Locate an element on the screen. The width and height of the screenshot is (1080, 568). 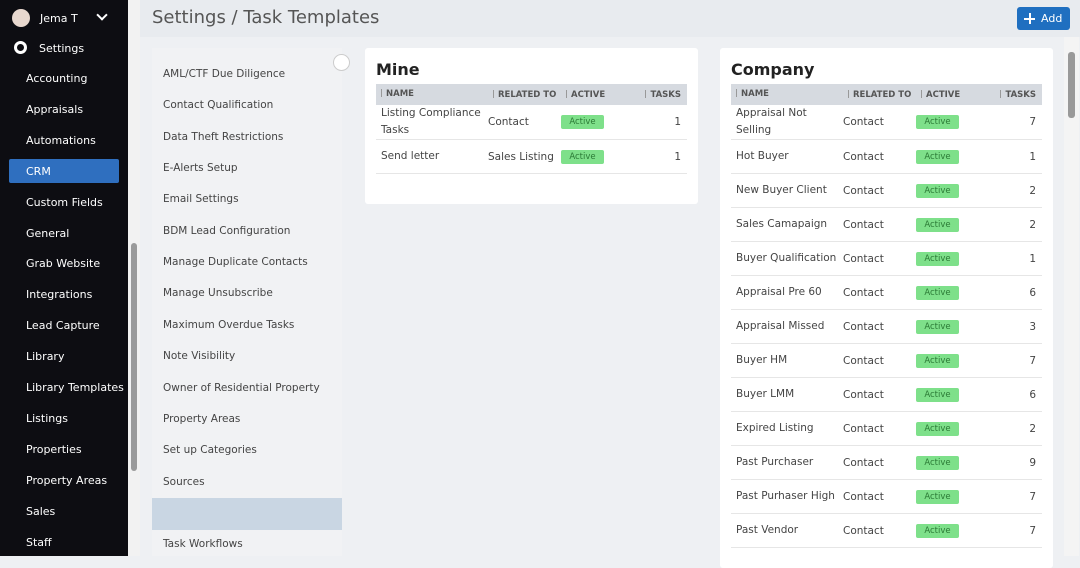
submenu-item: Task Workflows is located at coordinates (203, 544).